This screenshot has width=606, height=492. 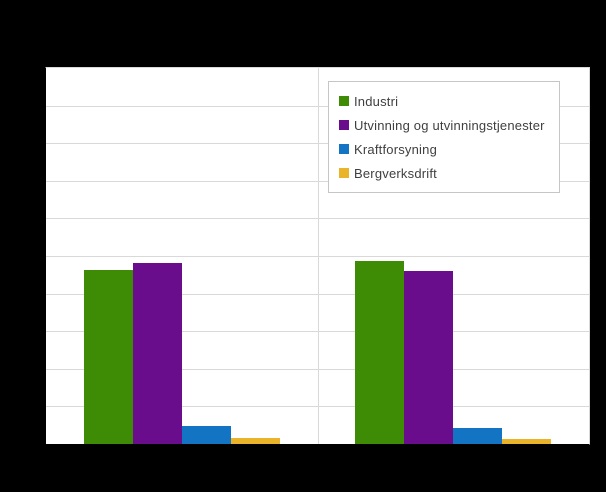 What do you see at coordinates (478, 435) in the screenshot?
I see `bar-kraftforsyning-group2` at bounding box center [478, 435].